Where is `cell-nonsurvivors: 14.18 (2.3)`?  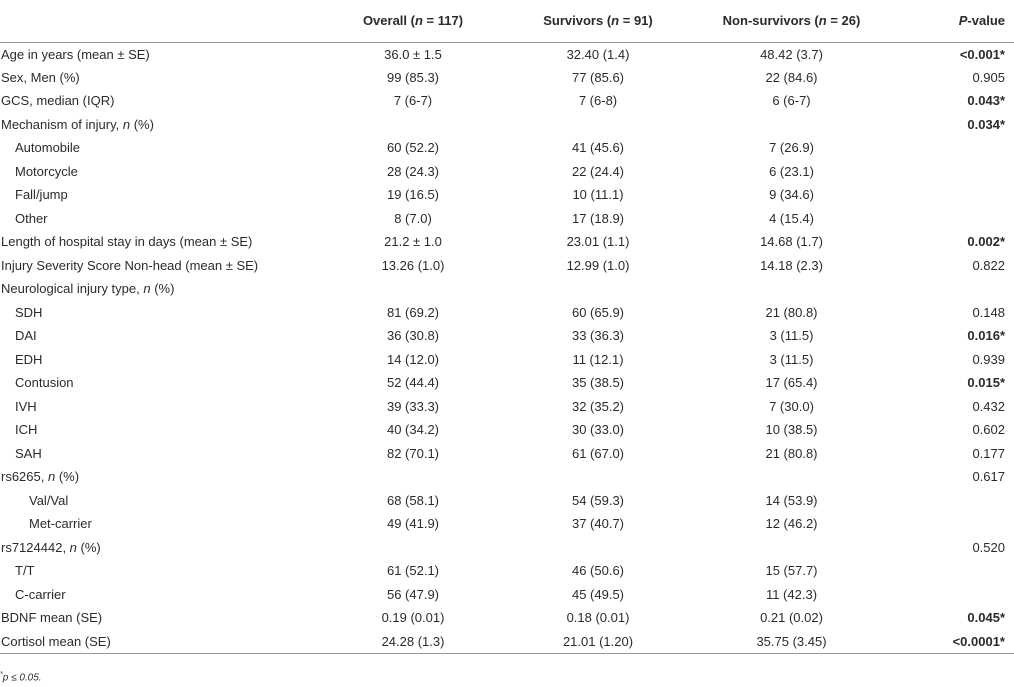
cell-nonsurvivors: 14.18 (2.3) is located at coordinates (791, 265).